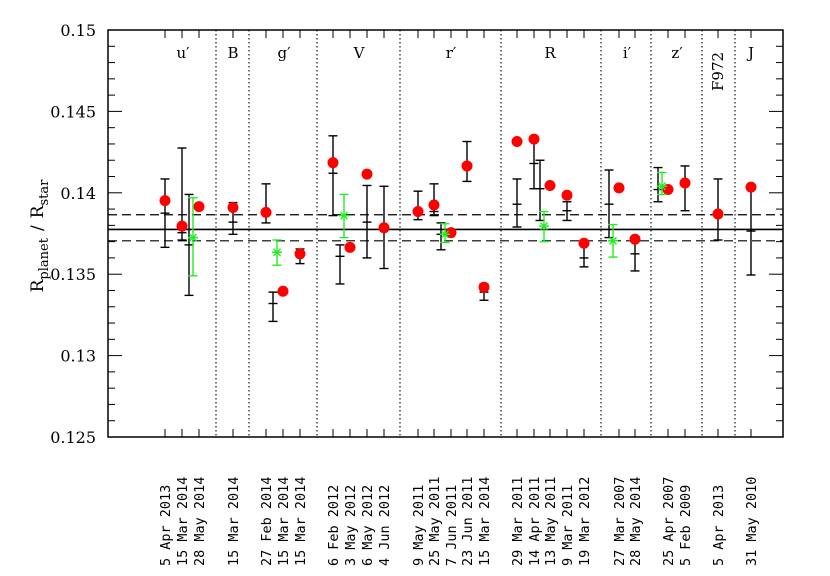  What do you see at coordinates (73, 437) in the screenshot?
I see `y-tick-label: 0.125` at bounding box center [73, 437].